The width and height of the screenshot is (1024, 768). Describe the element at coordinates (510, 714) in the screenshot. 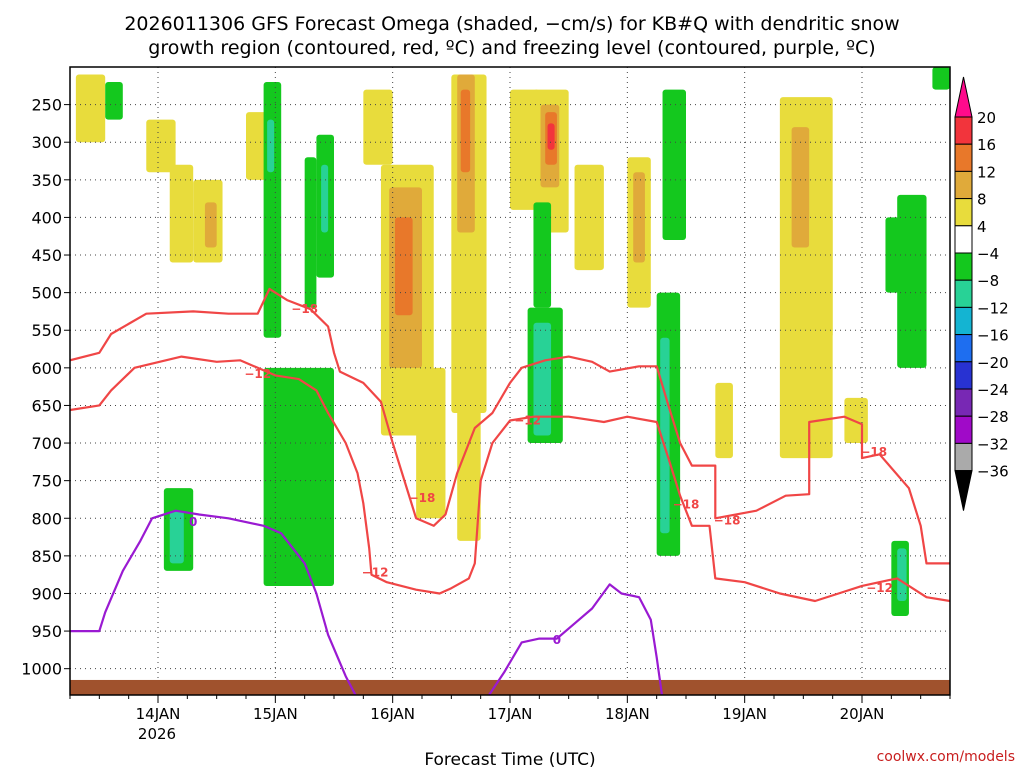

I see `x-tick-label: 17JAN` at that location.